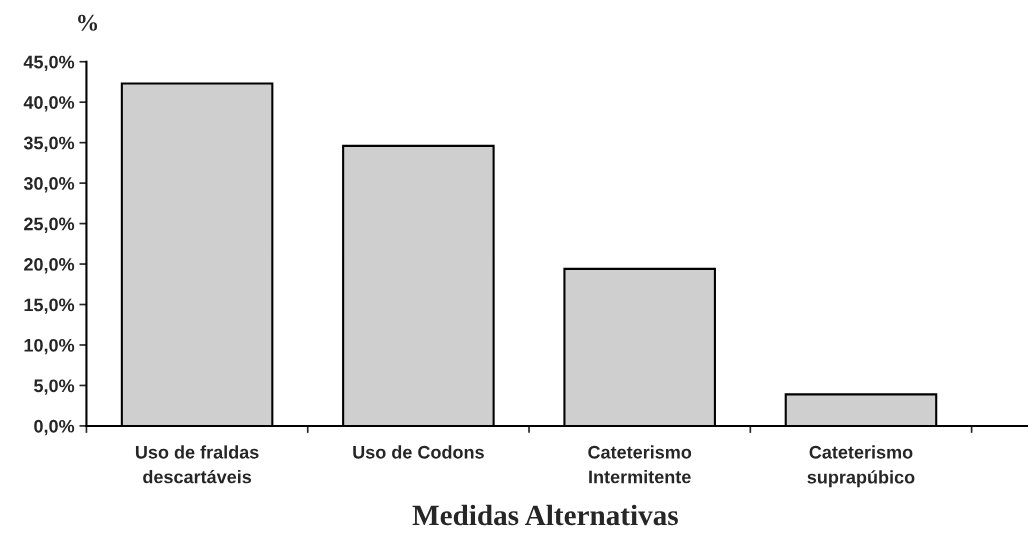 Image resolution: width=1029 pixels, height=551 pixels. I want to click on y-tick-label: 5,0%, so click(54, 387).